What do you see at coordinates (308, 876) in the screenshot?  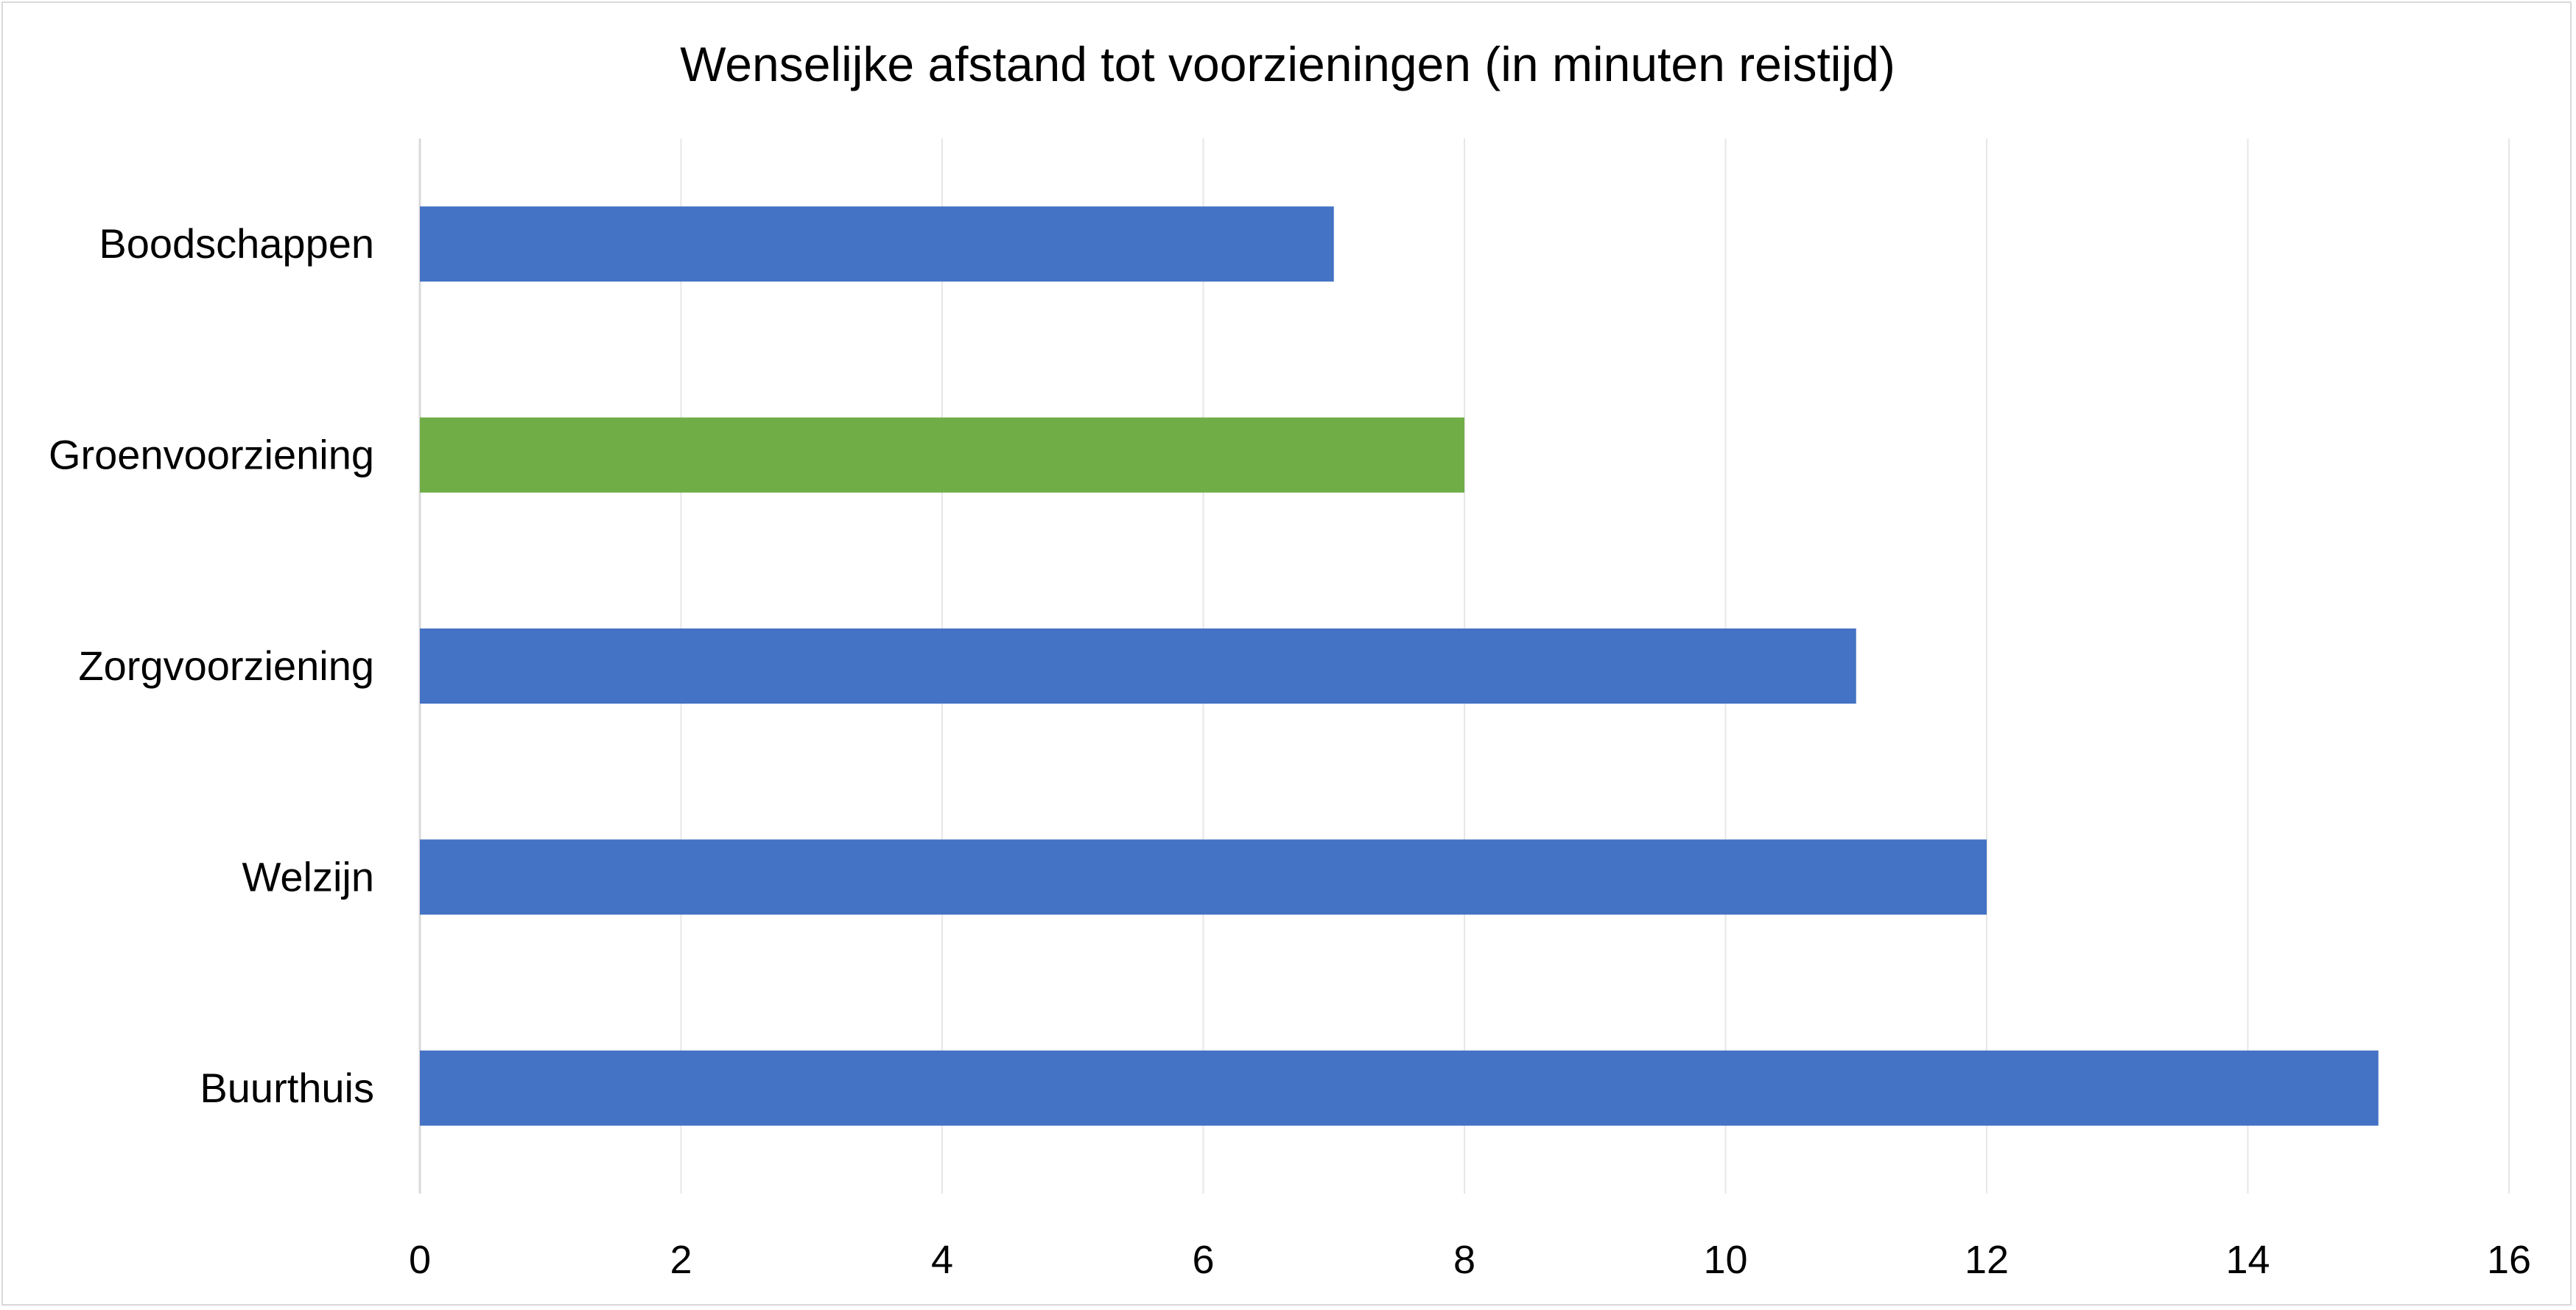 I see `category-label: Welzijn` at bounding box center [308, 876].